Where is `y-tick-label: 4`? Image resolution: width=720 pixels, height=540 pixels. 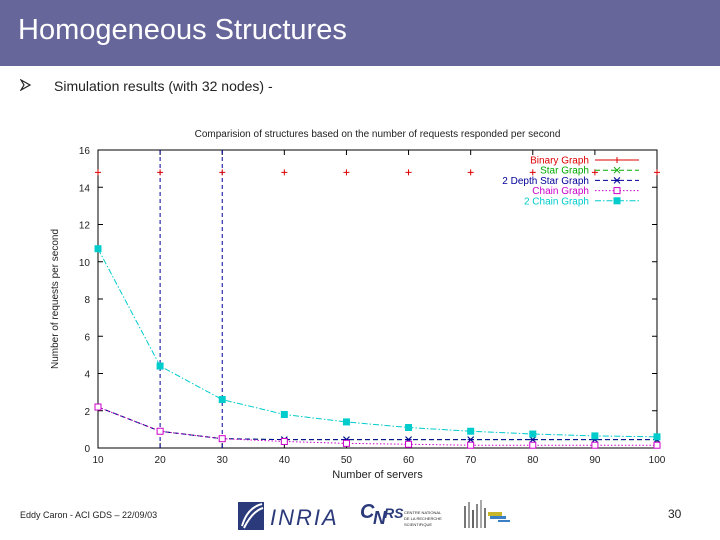 y-tick-label: 4 is located at coordinates (87, 375).